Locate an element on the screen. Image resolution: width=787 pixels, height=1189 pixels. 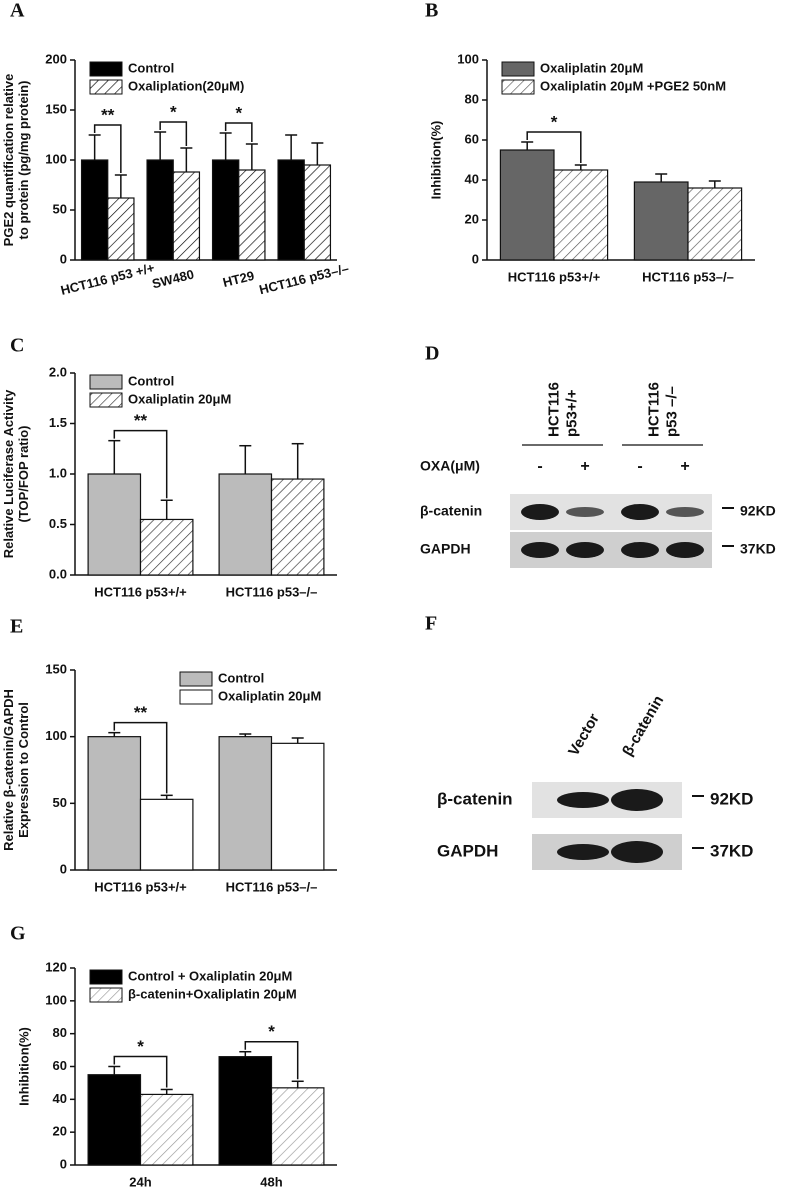
treatment-label: OXA(μM) is located at coordinates (450, 466).